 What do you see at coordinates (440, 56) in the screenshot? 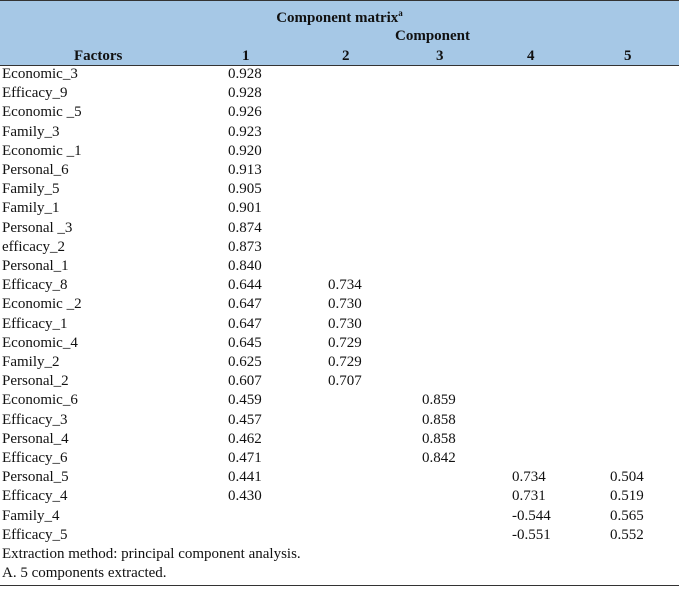
I see `header-component-3: 3` at bounding box center [440, 56].